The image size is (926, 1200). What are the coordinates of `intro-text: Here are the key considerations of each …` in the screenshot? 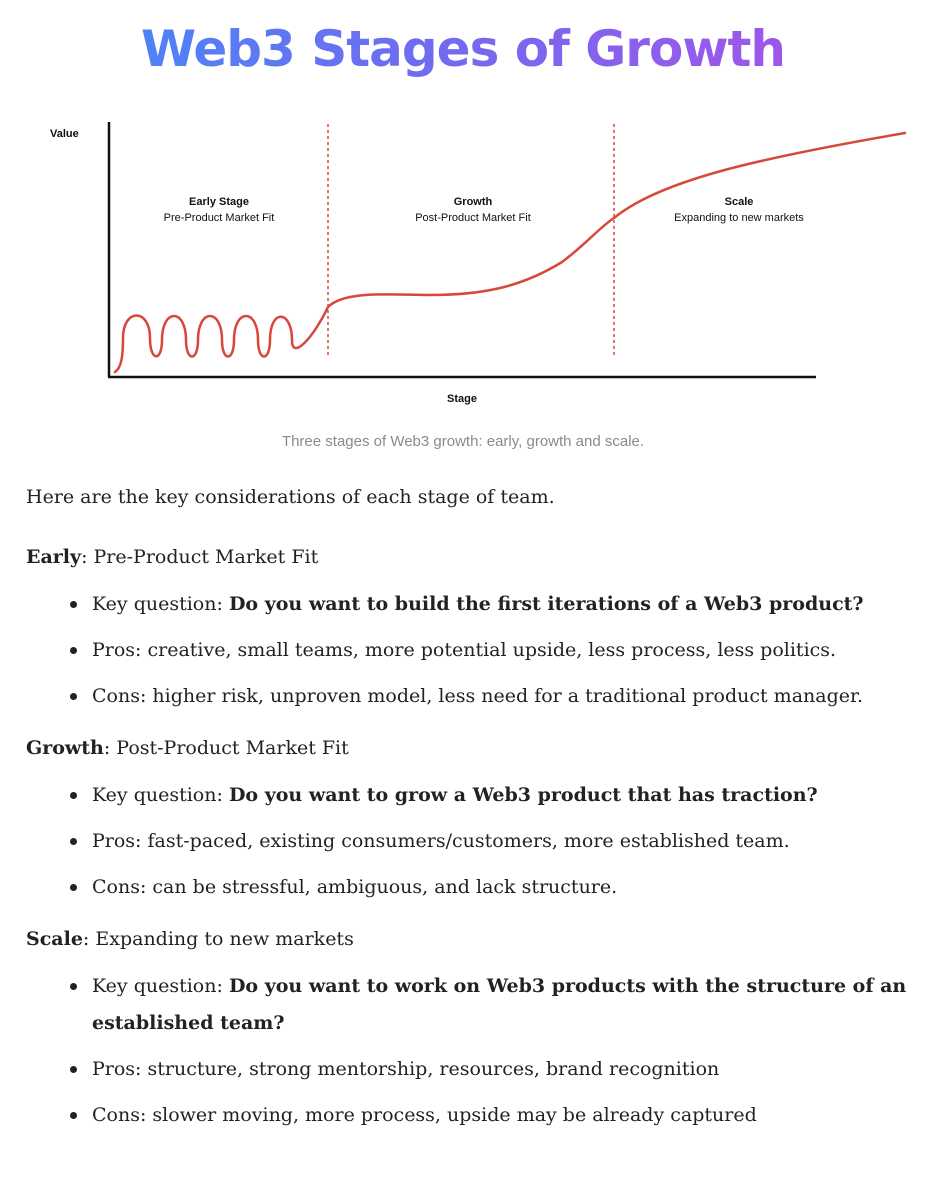 It's located at (290, 497).